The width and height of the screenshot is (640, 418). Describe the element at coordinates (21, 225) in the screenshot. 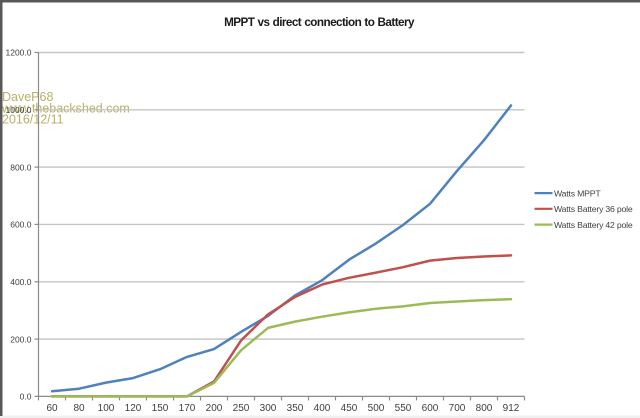

I see `svg-text: 600.0` at that location.